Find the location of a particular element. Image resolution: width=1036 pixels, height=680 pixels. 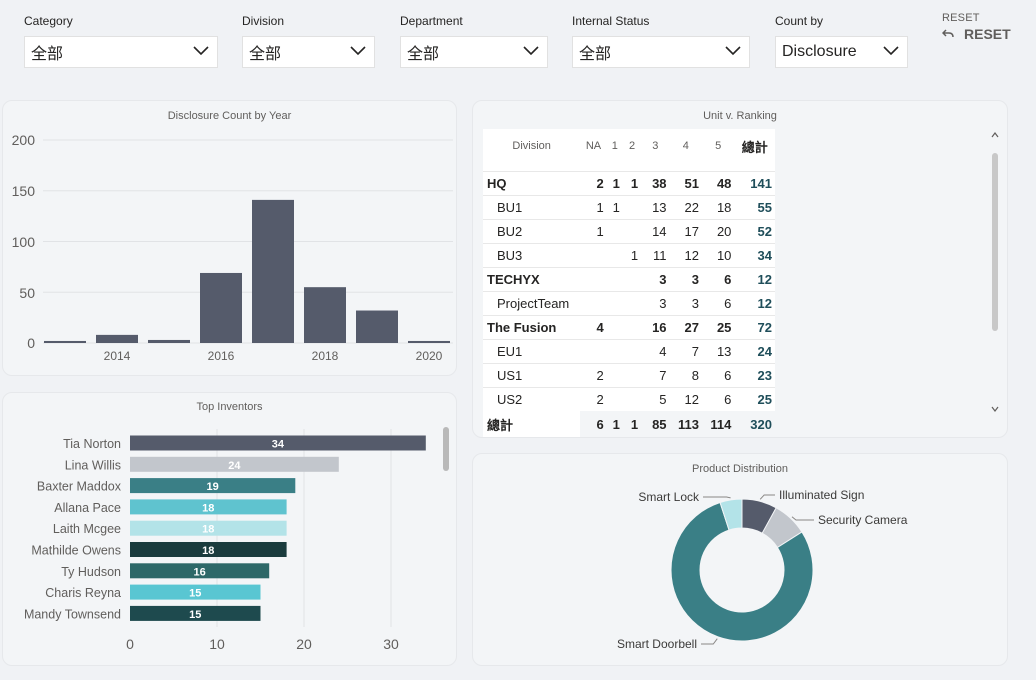

matrix-scrollbar is located at coordinates (995, 275).